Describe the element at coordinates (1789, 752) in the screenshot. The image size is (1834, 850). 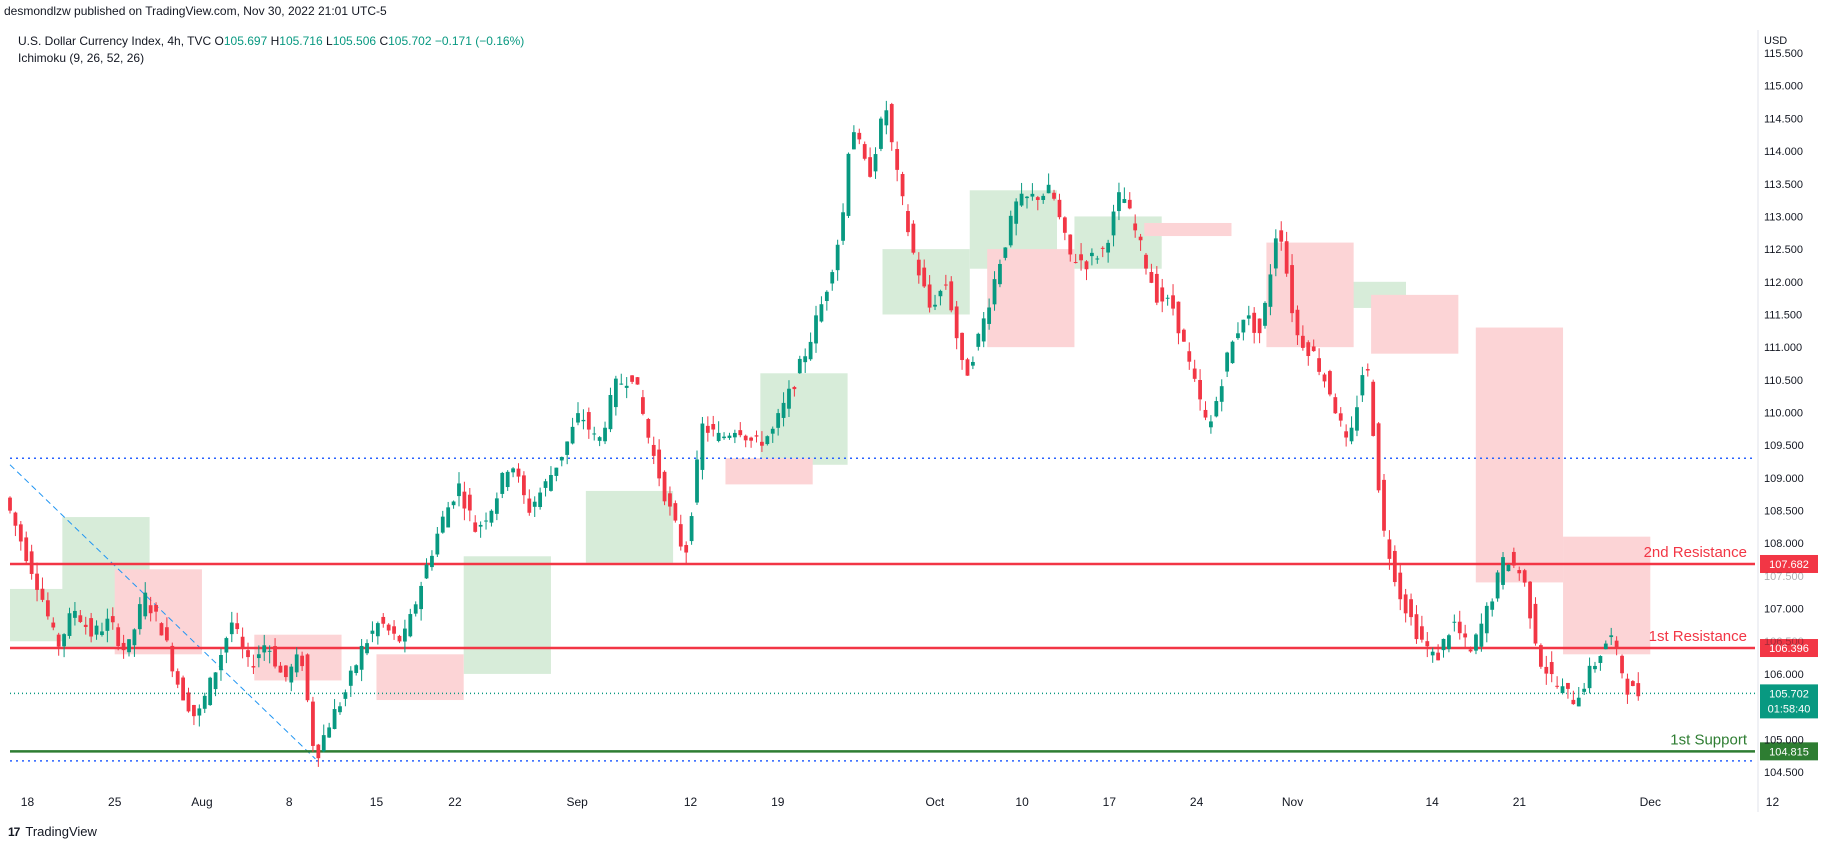
I see `level-price-text: 104.815` at that location.